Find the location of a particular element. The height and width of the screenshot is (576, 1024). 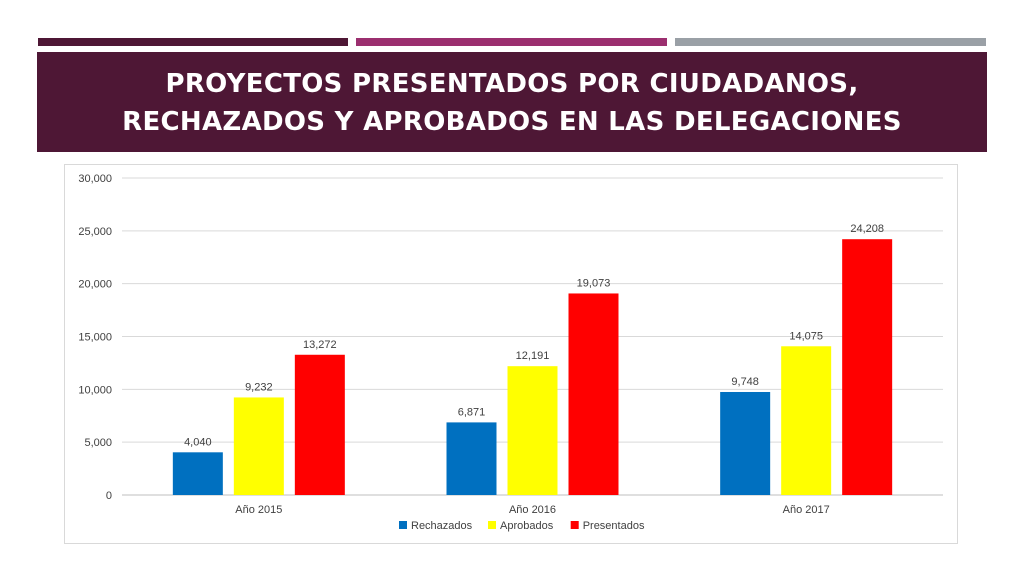

data-label: 6,871 is located at coordinates (472, 412).